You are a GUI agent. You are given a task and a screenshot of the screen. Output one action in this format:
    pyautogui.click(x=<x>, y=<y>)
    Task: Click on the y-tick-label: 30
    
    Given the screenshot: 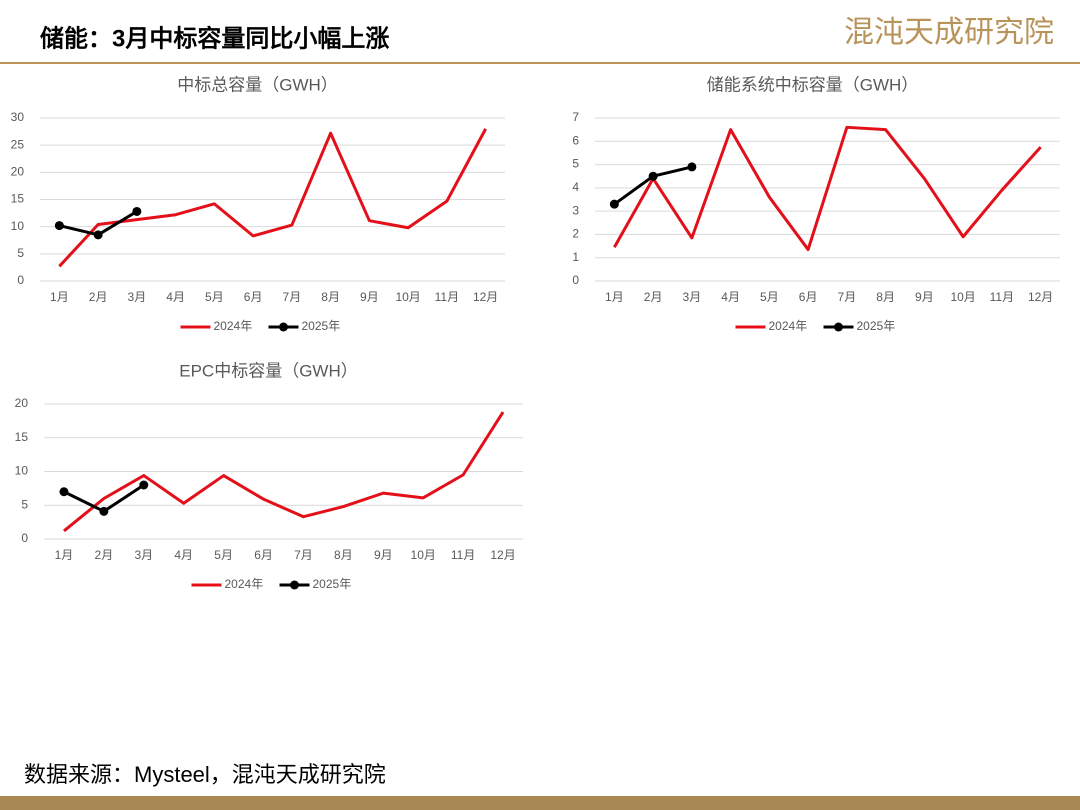 What is the action you would take?
    pyautogui.click(x=18, y=117)
    